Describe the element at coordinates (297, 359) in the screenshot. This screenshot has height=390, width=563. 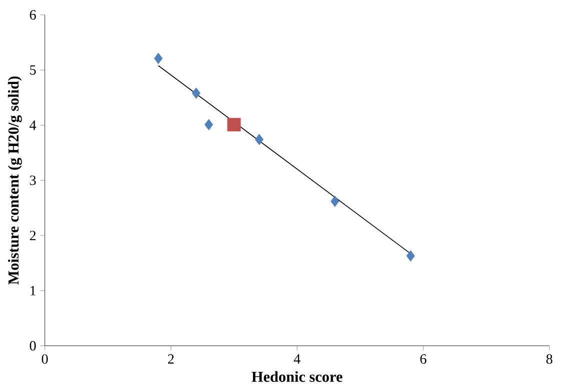
I see `x-tick-label: 4` at that location.